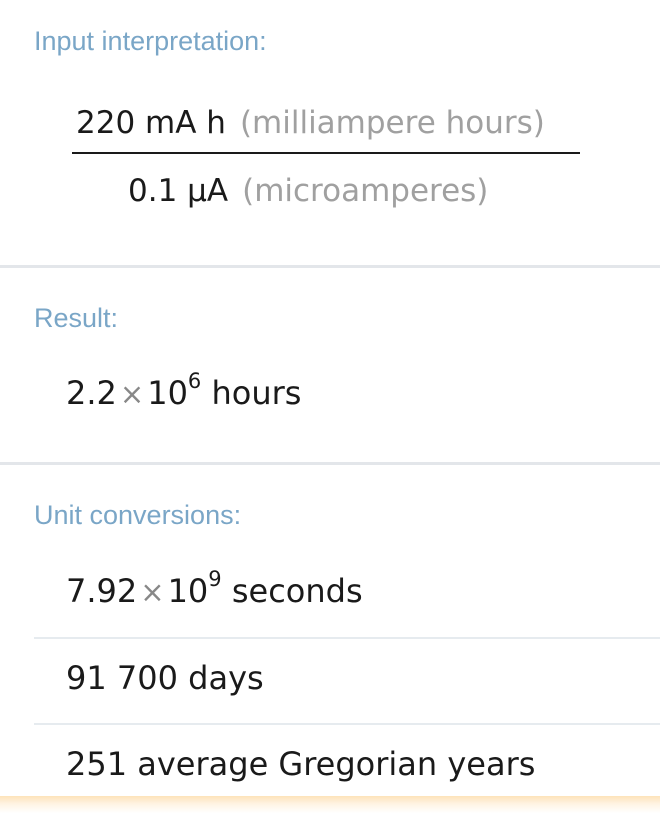  Describe the element at coordinates (194, 381) in the screenshot. I see `result-exponent: 6` at that location.